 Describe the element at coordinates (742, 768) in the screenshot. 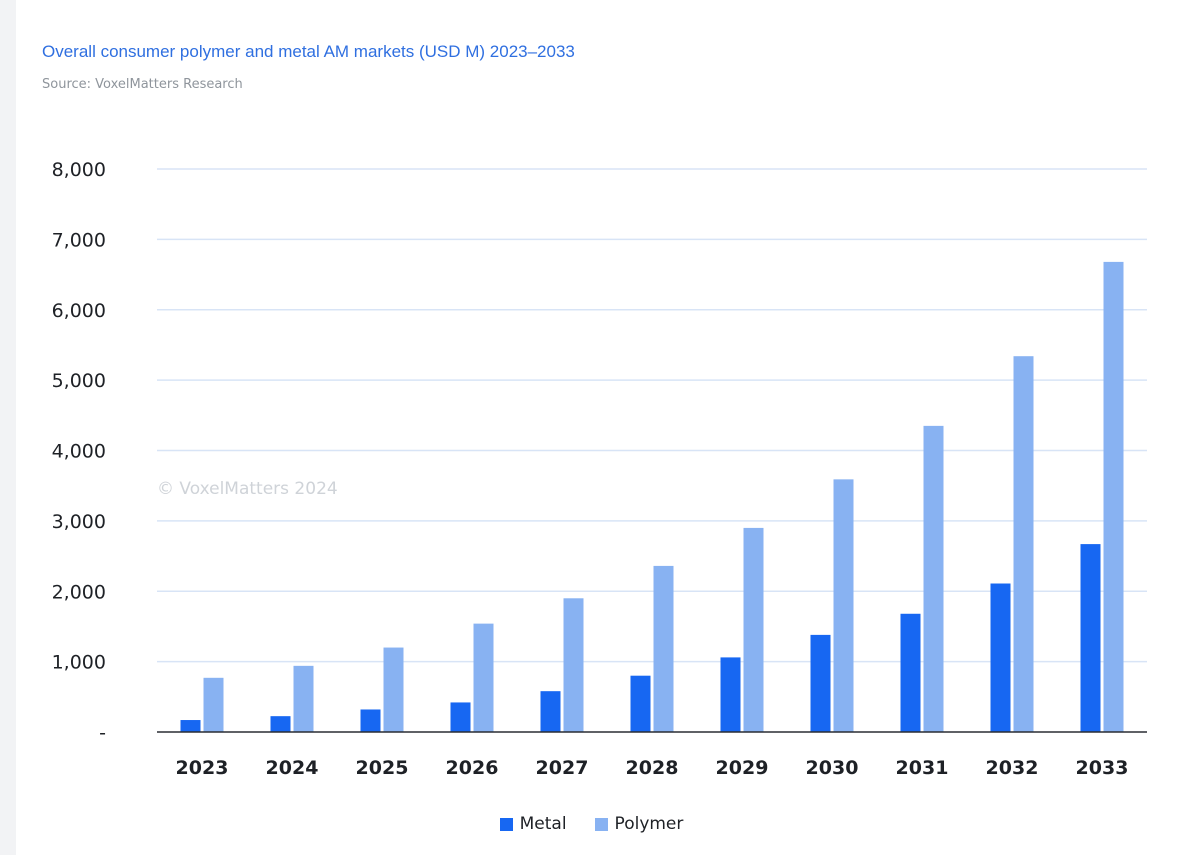

I see `x-tick-label: 2029` at that location.